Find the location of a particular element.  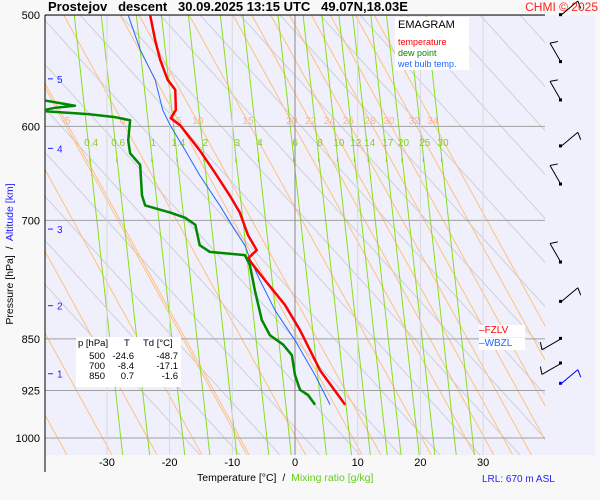

altitude-tick-label: 5 is located at coordinates (60, 80).